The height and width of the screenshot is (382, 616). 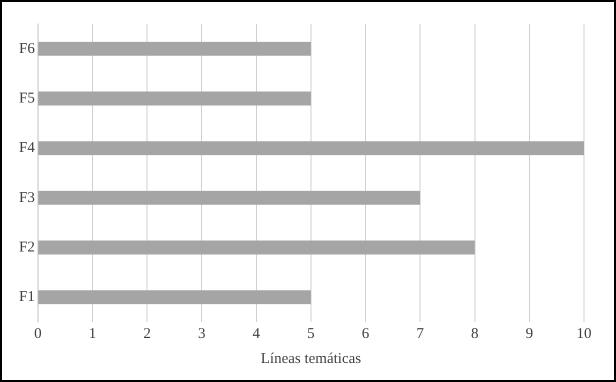 What do you see at coordinates (27, 247) in the screenshot?
I see `y-tick-label: F2` at bounding box center [27, 247].